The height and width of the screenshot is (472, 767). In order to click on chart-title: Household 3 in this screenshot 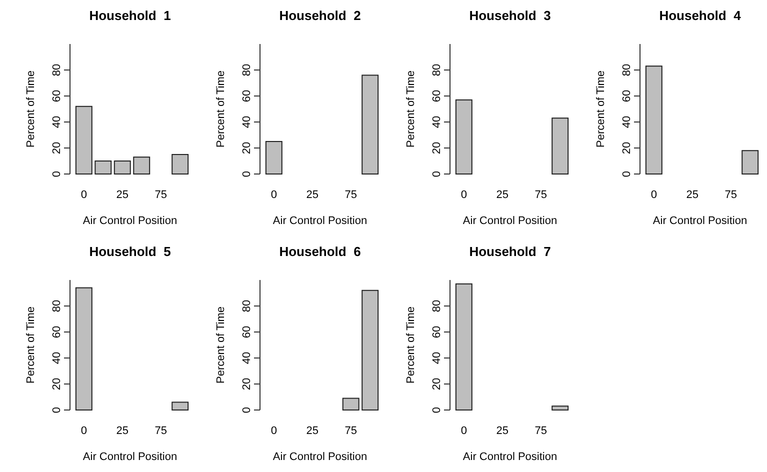, I will do `click(510, 15)`.